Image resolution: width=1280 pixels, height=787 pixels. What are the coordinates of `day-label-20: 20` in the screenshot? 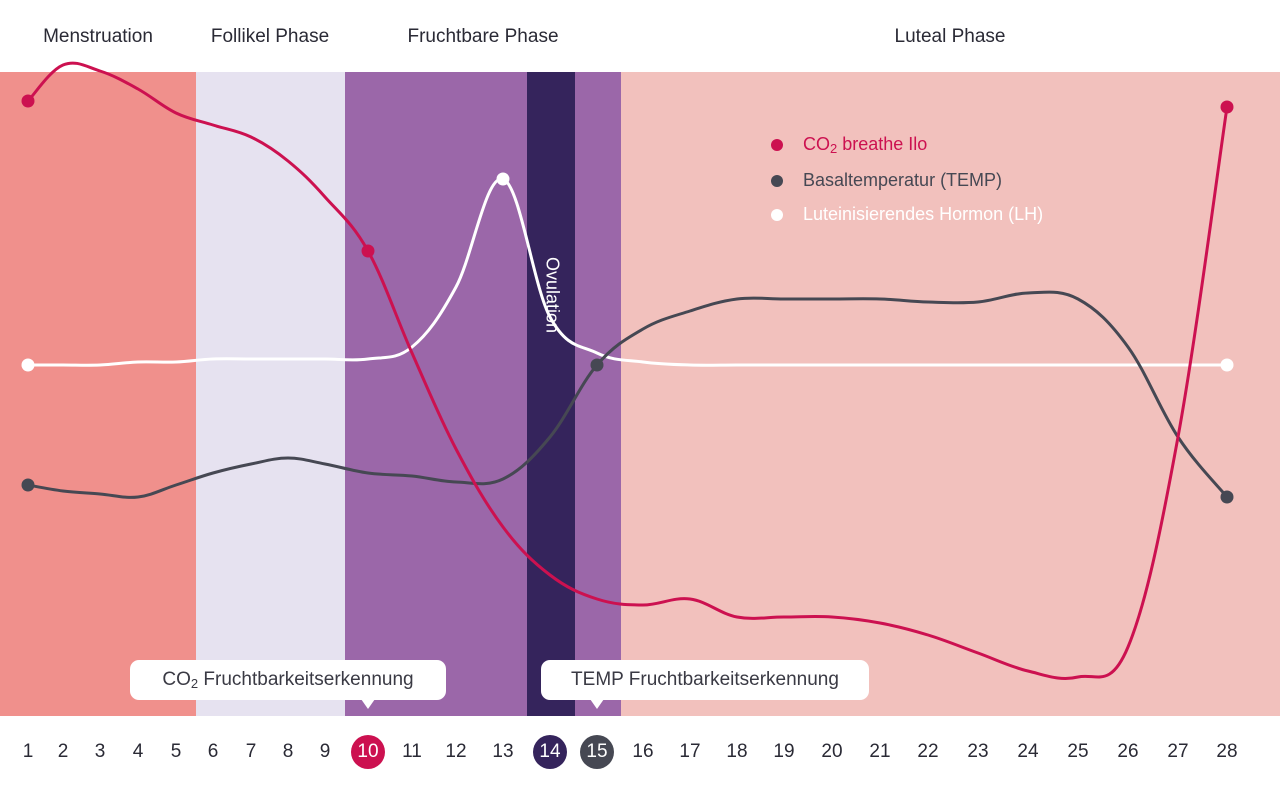 It's located at (831, 751).